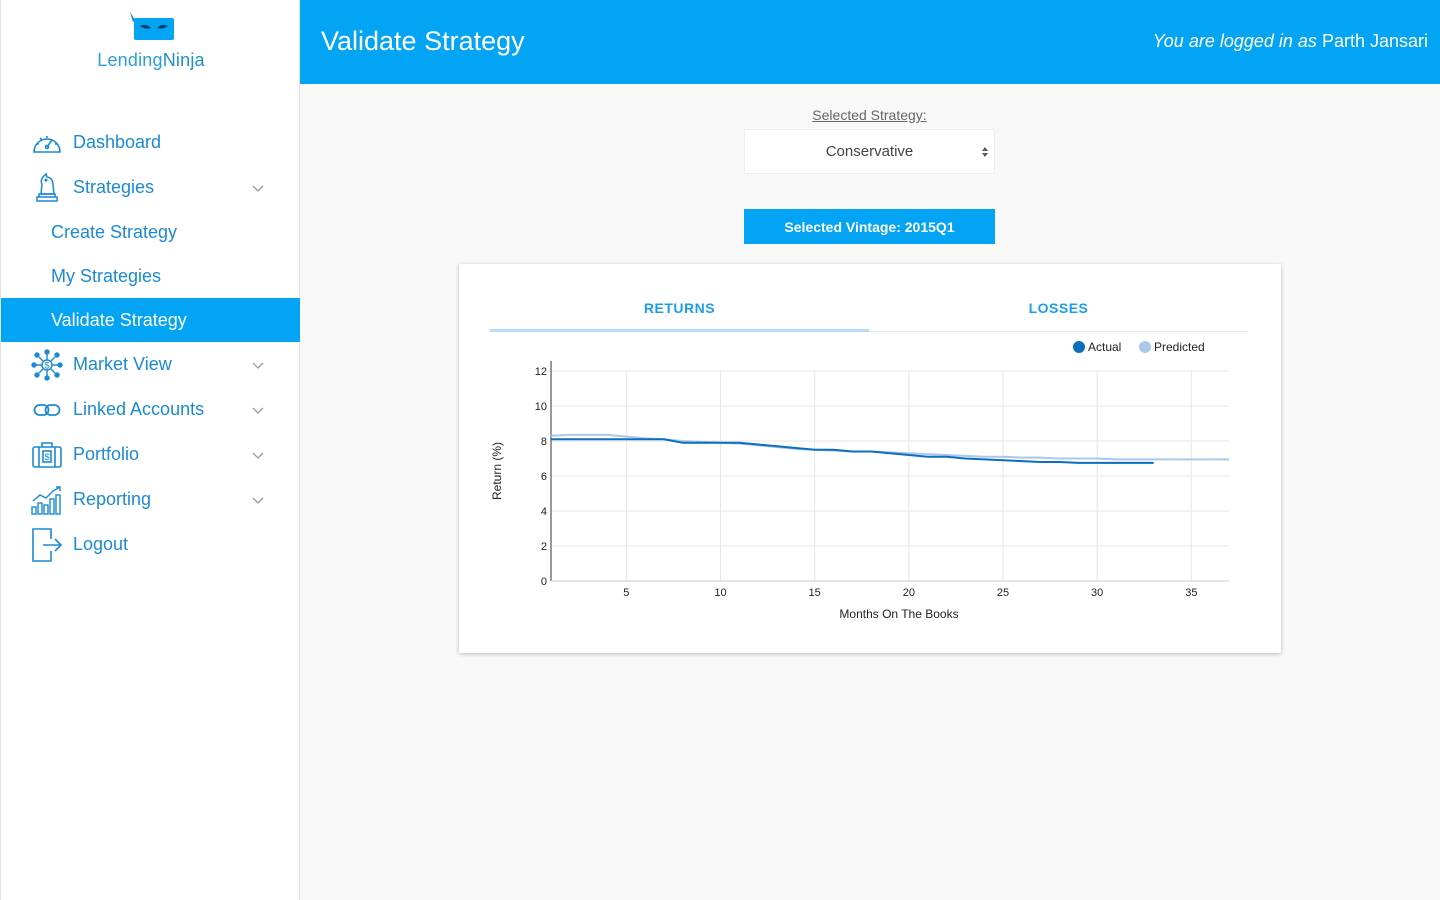 The image size is (1440, 900). What do you see at coordinates (150, 454) in the screenshot?
I see `sidebar-item-portfolio: $ Portfolio` at bounding box center [150, 454].